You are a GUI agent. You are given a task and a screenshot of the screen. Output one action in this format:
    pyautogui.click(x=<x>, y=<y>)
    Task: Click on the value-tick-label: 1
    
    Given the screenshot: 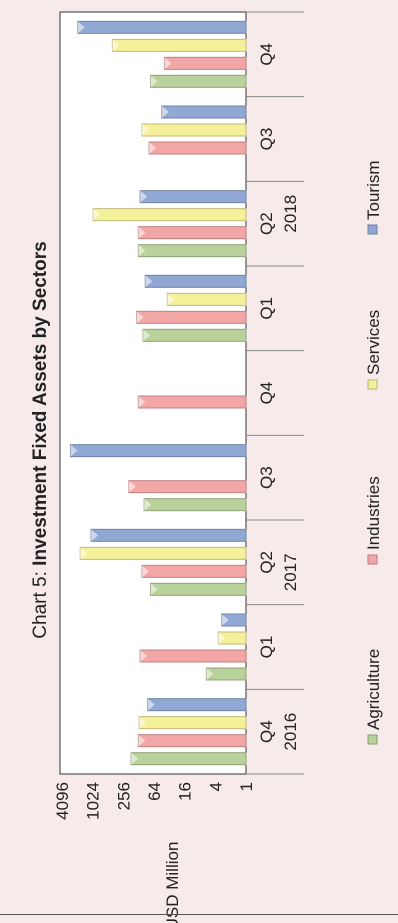 What is the action you would take?
    pyautogui.click(x=246, y=786)
    